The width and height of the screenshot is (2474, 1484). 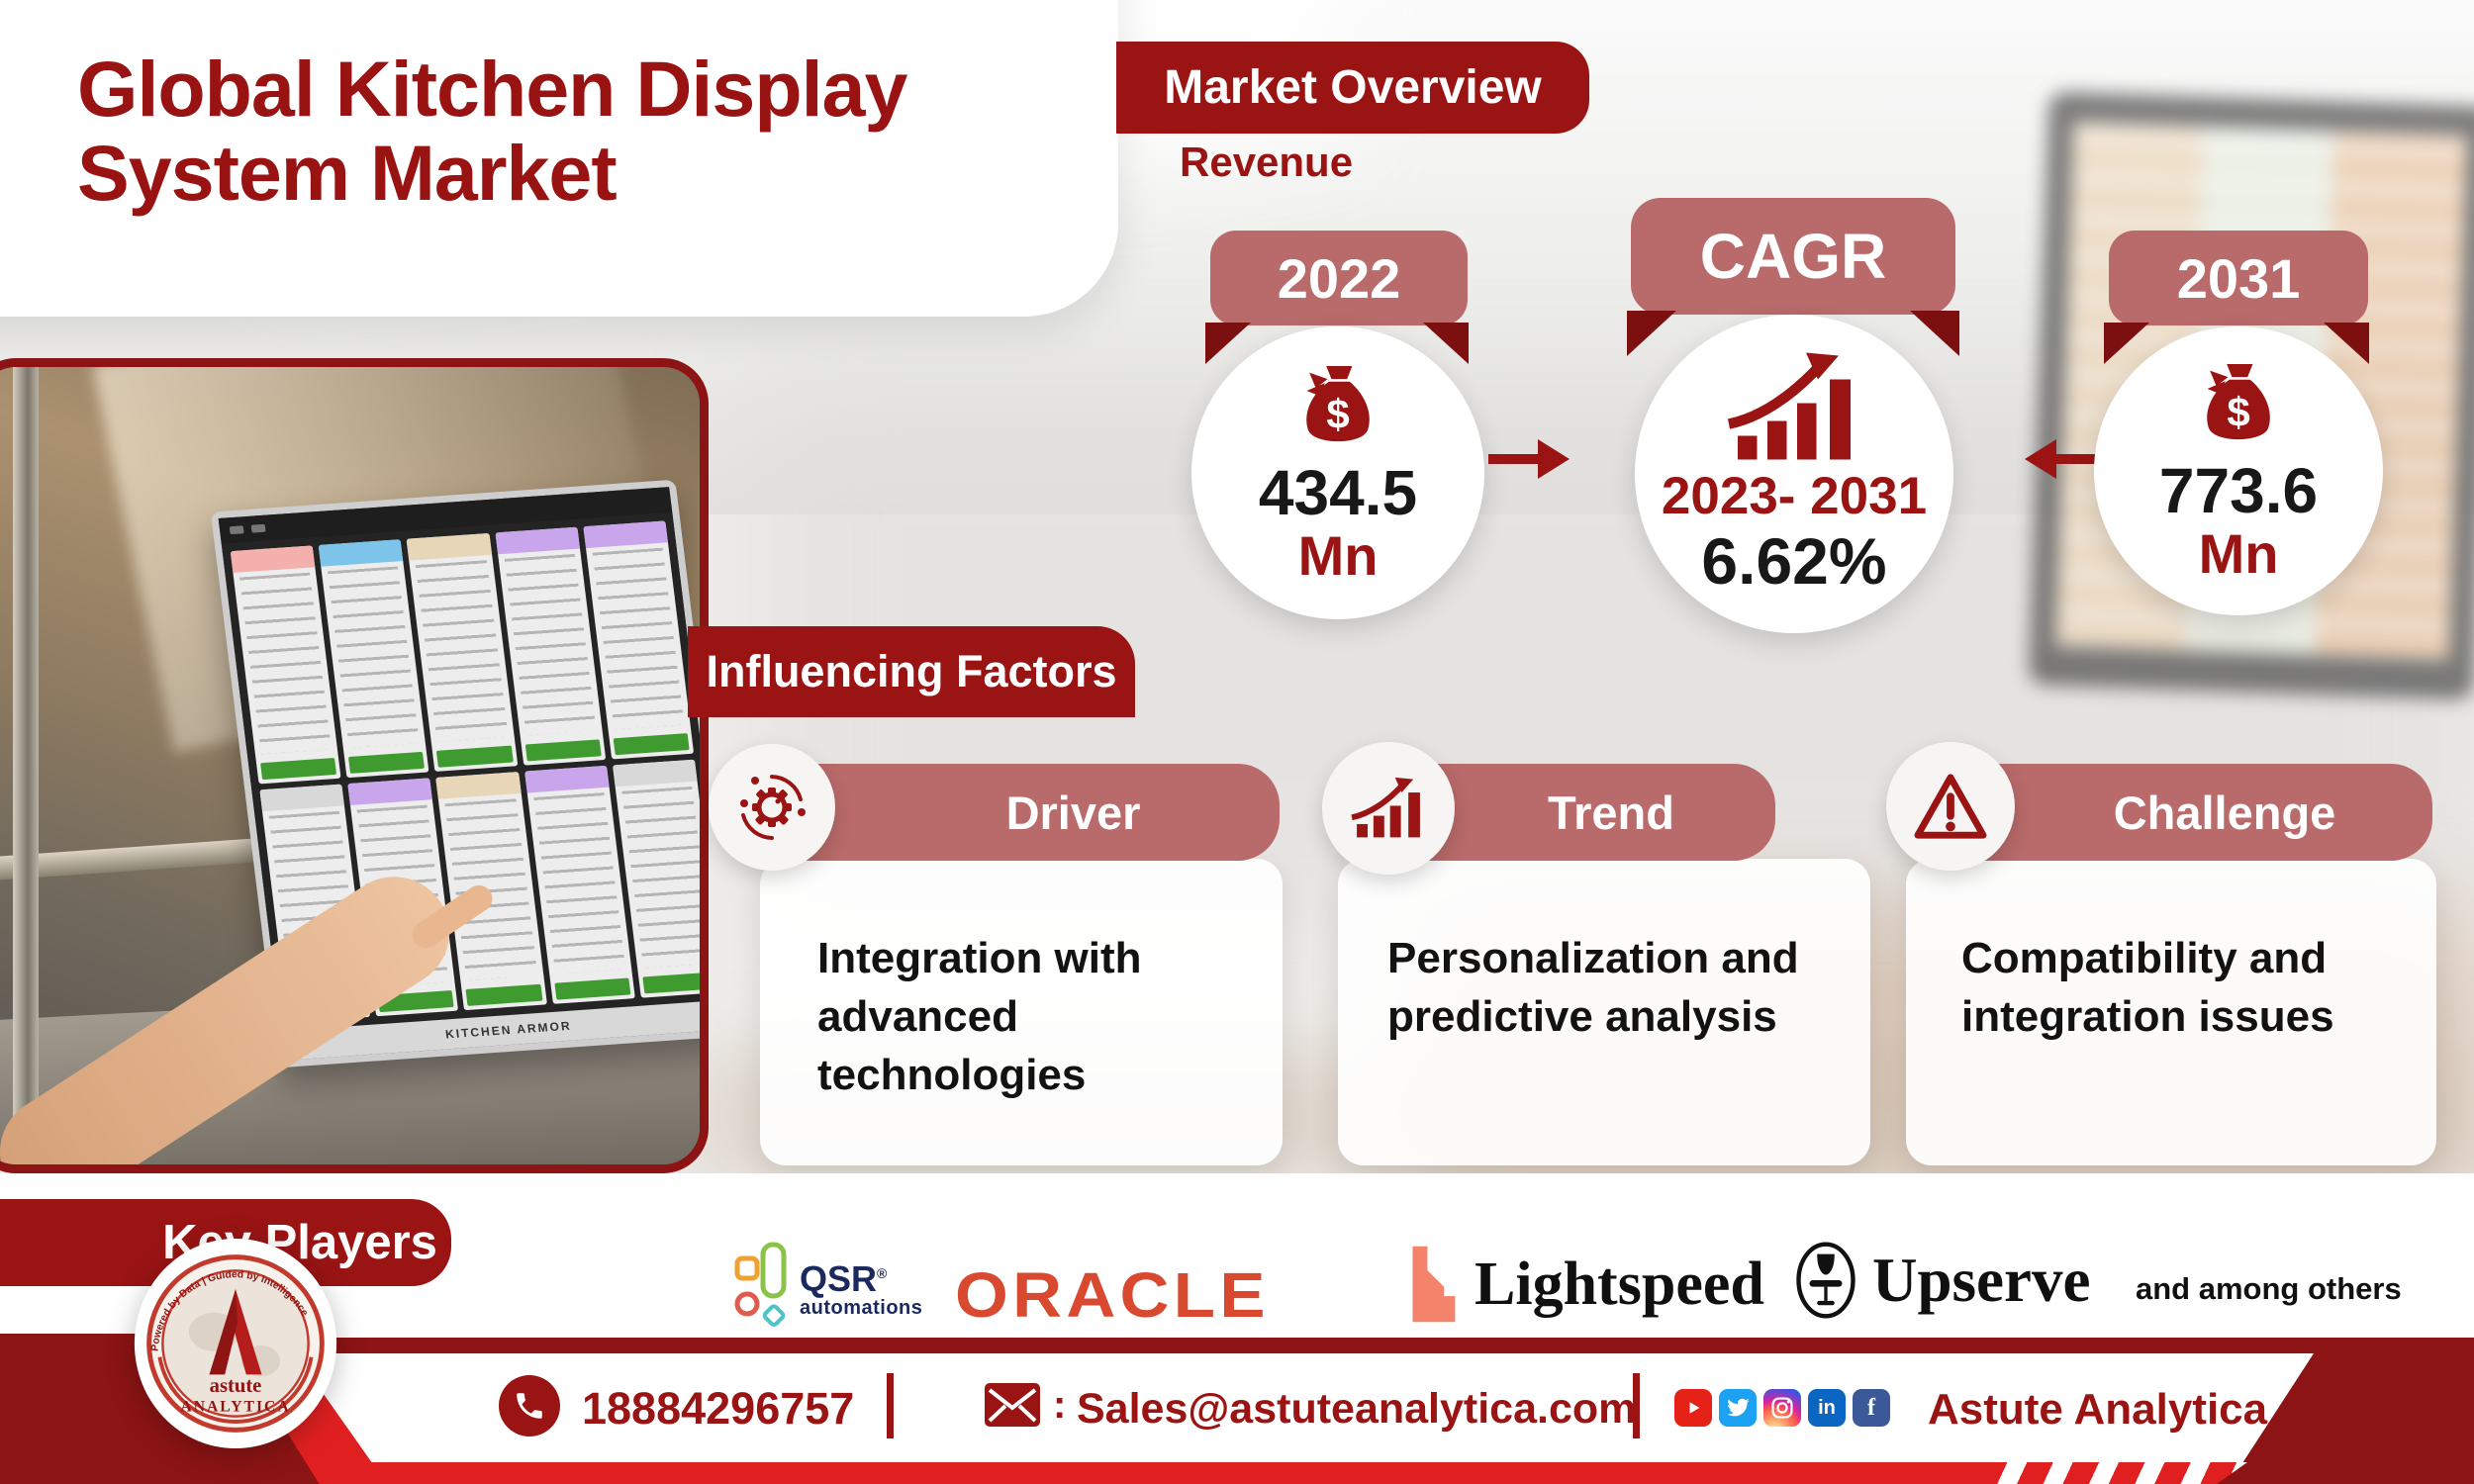 I want to click on upserve-glass-icon, so click(x=1826, y=1280).